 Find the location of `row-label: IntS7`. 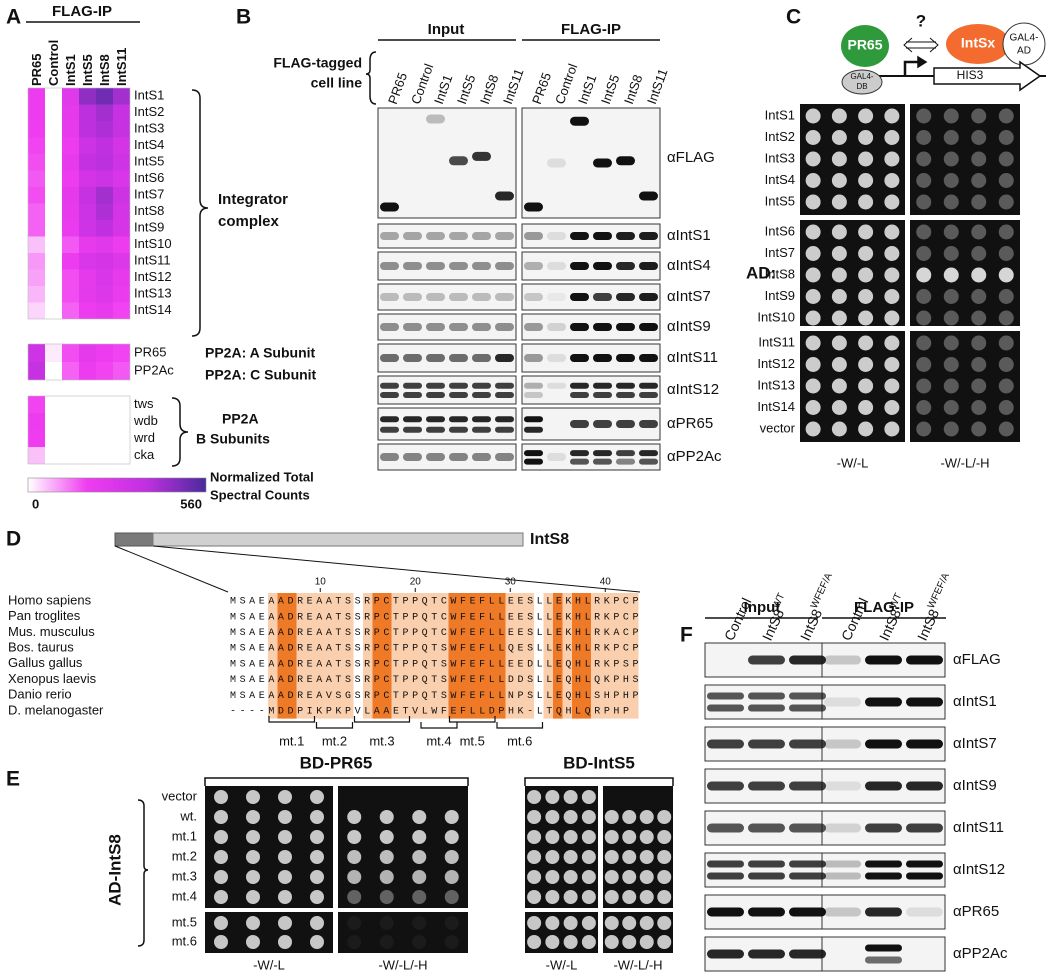

row-label: IntS7 is located at coordinates (149, 194).